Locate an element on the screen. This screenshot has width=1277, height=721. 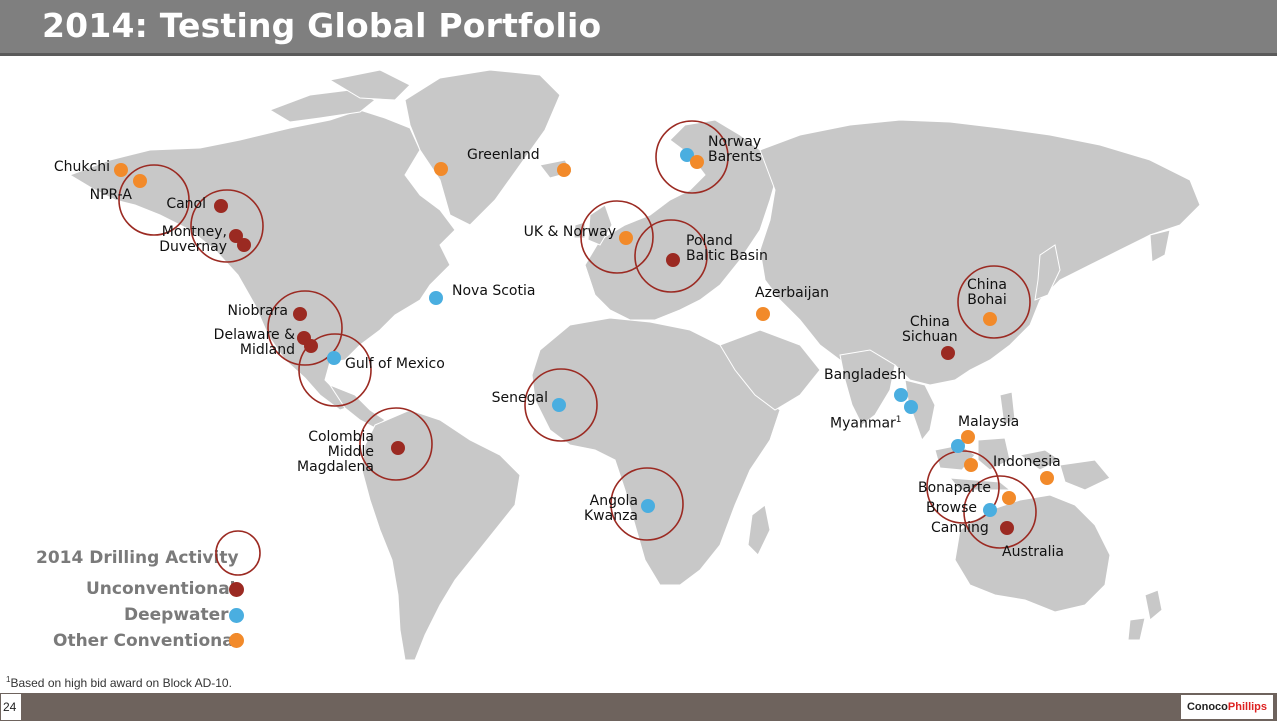
marker-poland is located at coordinates (673, 260).